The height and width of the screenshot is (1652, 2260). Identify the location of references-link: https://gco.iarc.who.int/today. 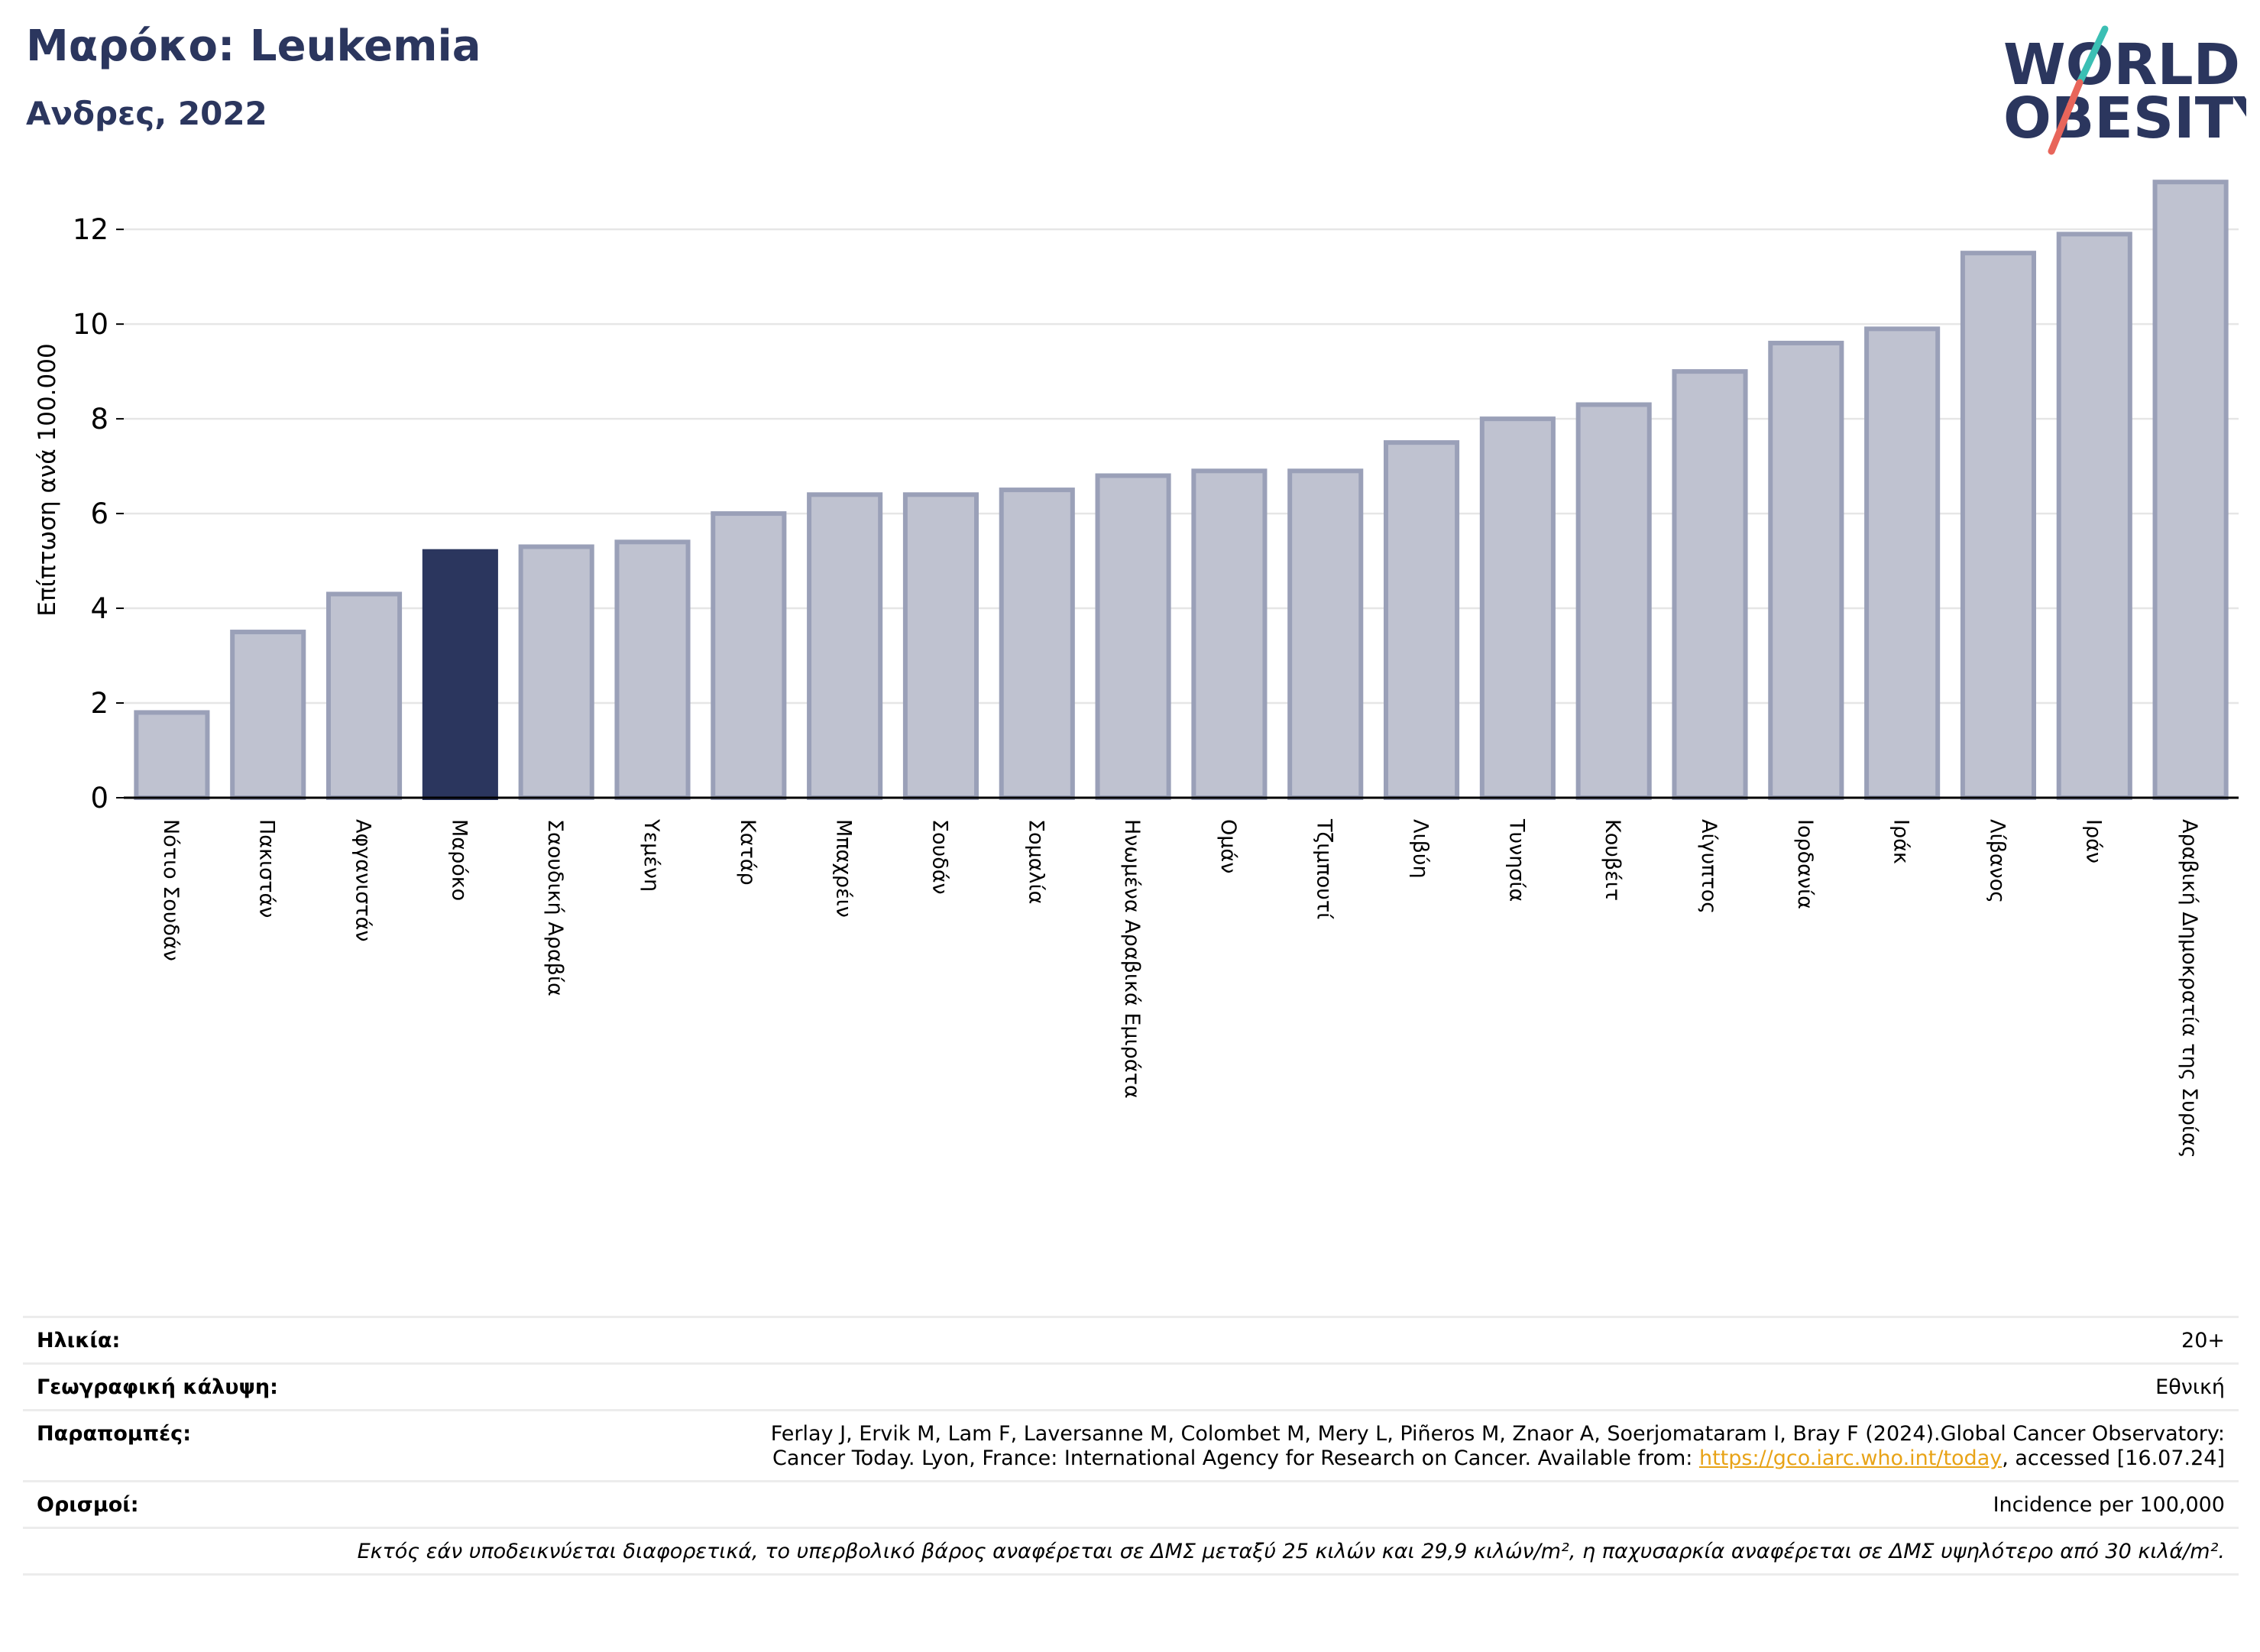
(1850, 1458).